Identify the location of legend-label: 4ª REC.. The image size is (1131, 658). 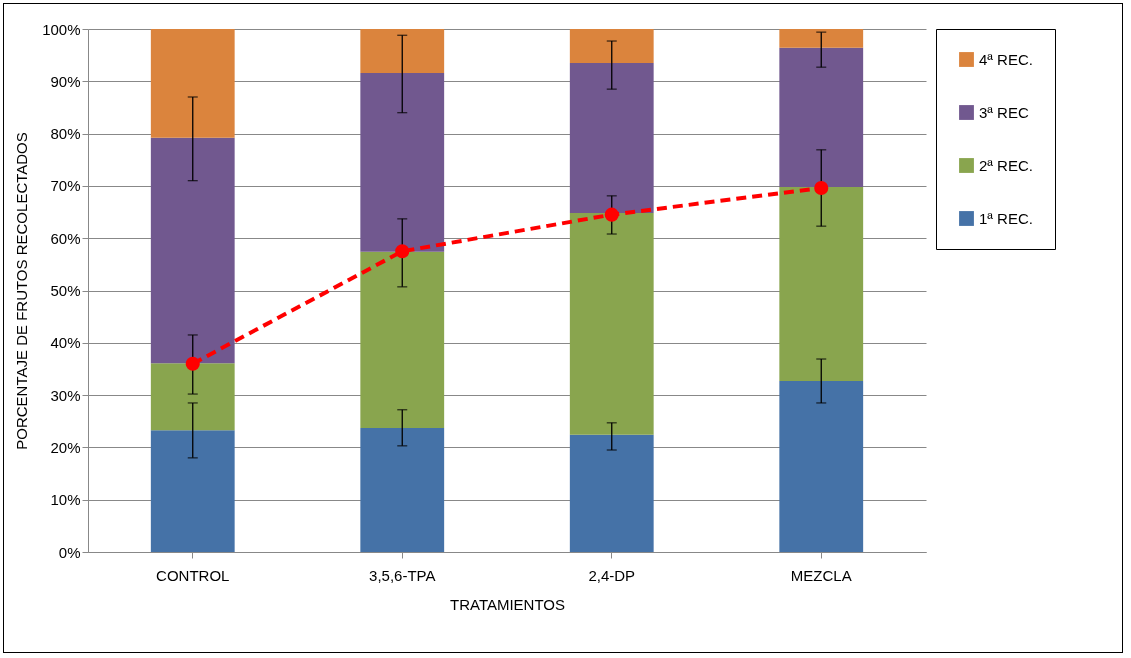
(1006, 59).